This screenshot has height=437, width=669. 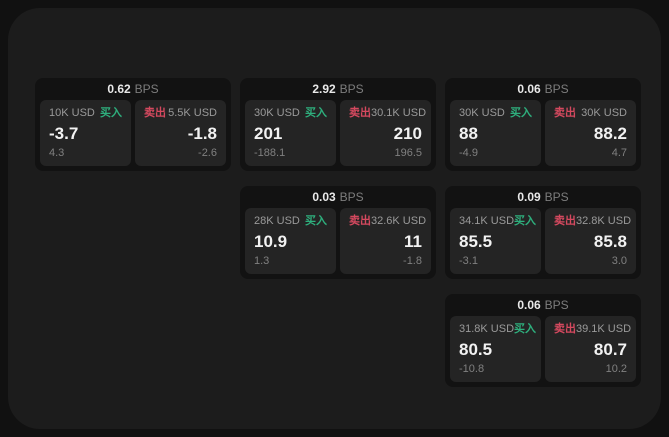 What do you see at coordinates (468, 153) in the screenshot?
I see `buy-delta: -4.9` at bounding box center [468, 153].